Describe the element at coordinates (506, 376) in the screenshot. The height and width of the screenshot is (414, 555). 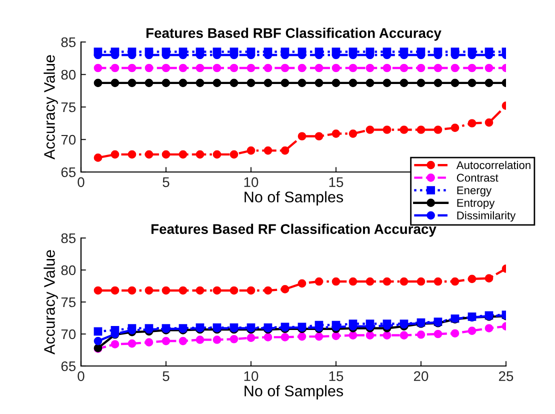
I see `x-tick-label: 25` at that location.